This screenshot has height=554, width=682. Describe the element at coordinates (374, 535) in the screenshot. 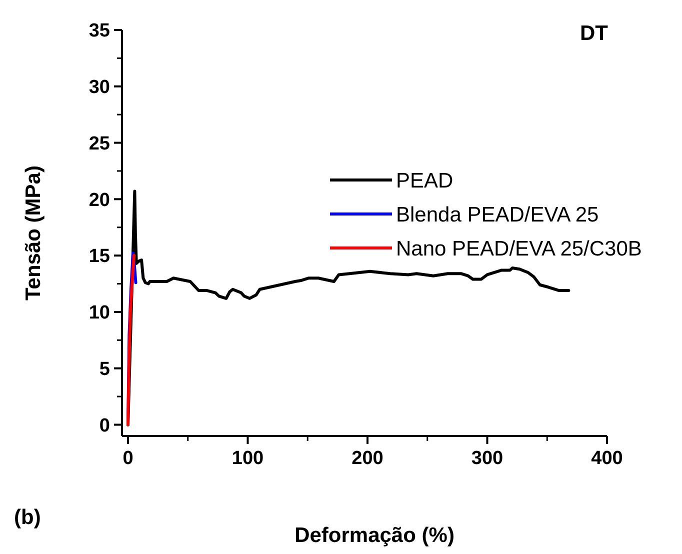

I see `x-axis-title: Deformação (%)` at that location.